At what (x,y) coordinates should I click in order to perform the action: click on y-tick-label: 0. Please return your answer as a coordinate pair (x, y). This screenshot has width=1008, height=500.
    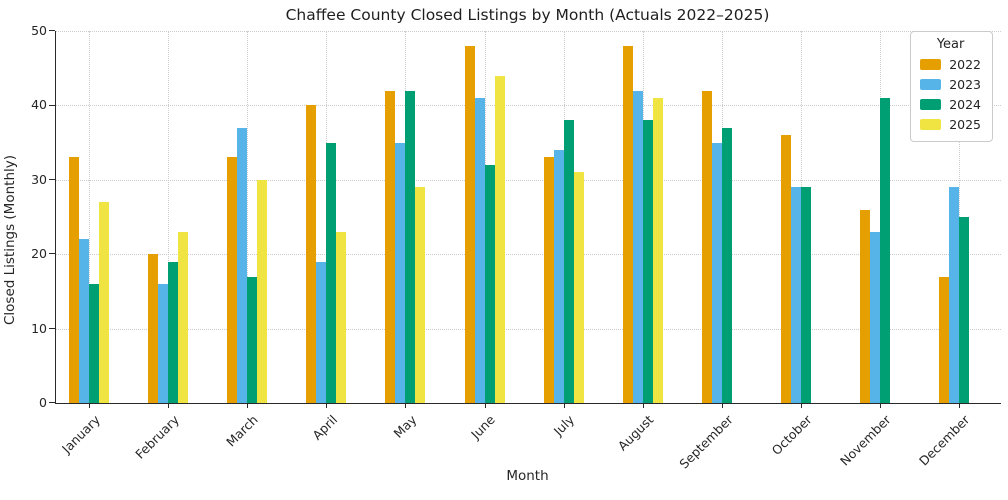
    Looking at the image, I should click on (43, 402).